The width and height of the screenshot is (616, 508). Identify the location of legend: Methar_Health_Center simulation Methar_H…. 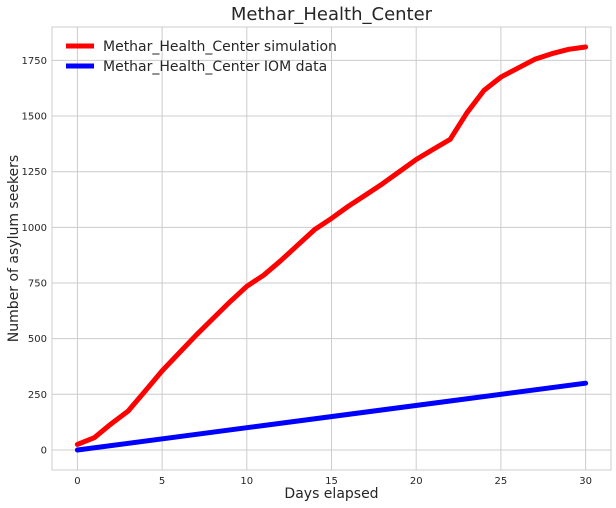
(201, 57).